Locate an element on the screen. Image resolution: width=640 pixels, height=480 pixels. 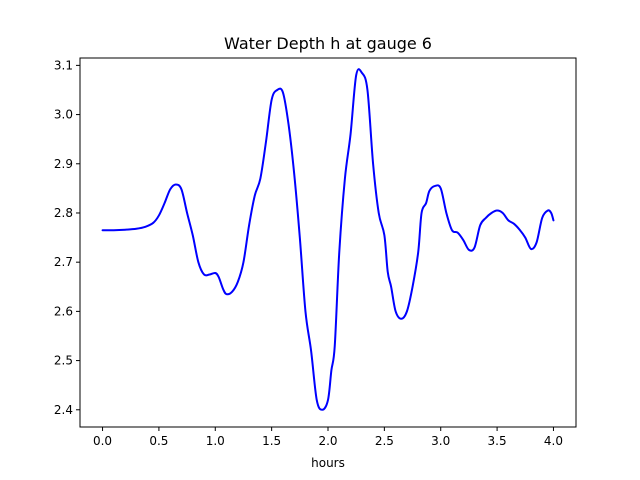
x-tick-label: 2.5 is located at coordinates (384, 441).